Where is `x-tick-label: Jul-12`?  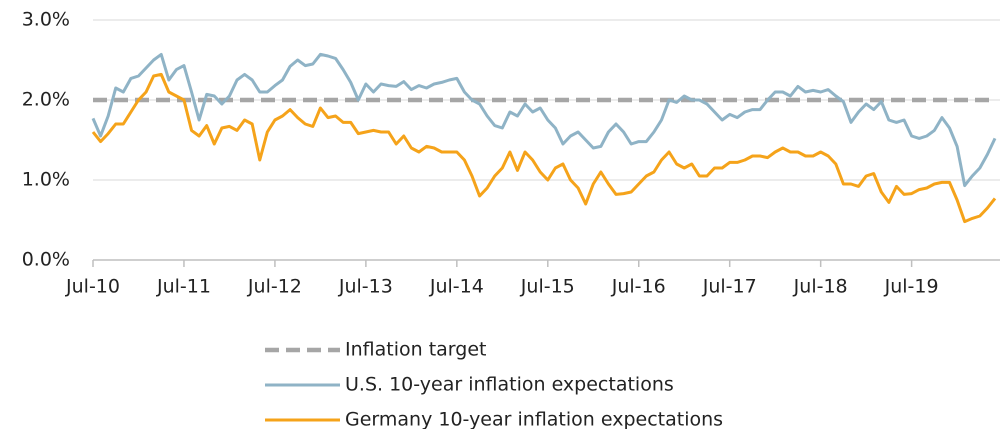
x-tick-label: Jul-12 is located at coordinates (274, 287).